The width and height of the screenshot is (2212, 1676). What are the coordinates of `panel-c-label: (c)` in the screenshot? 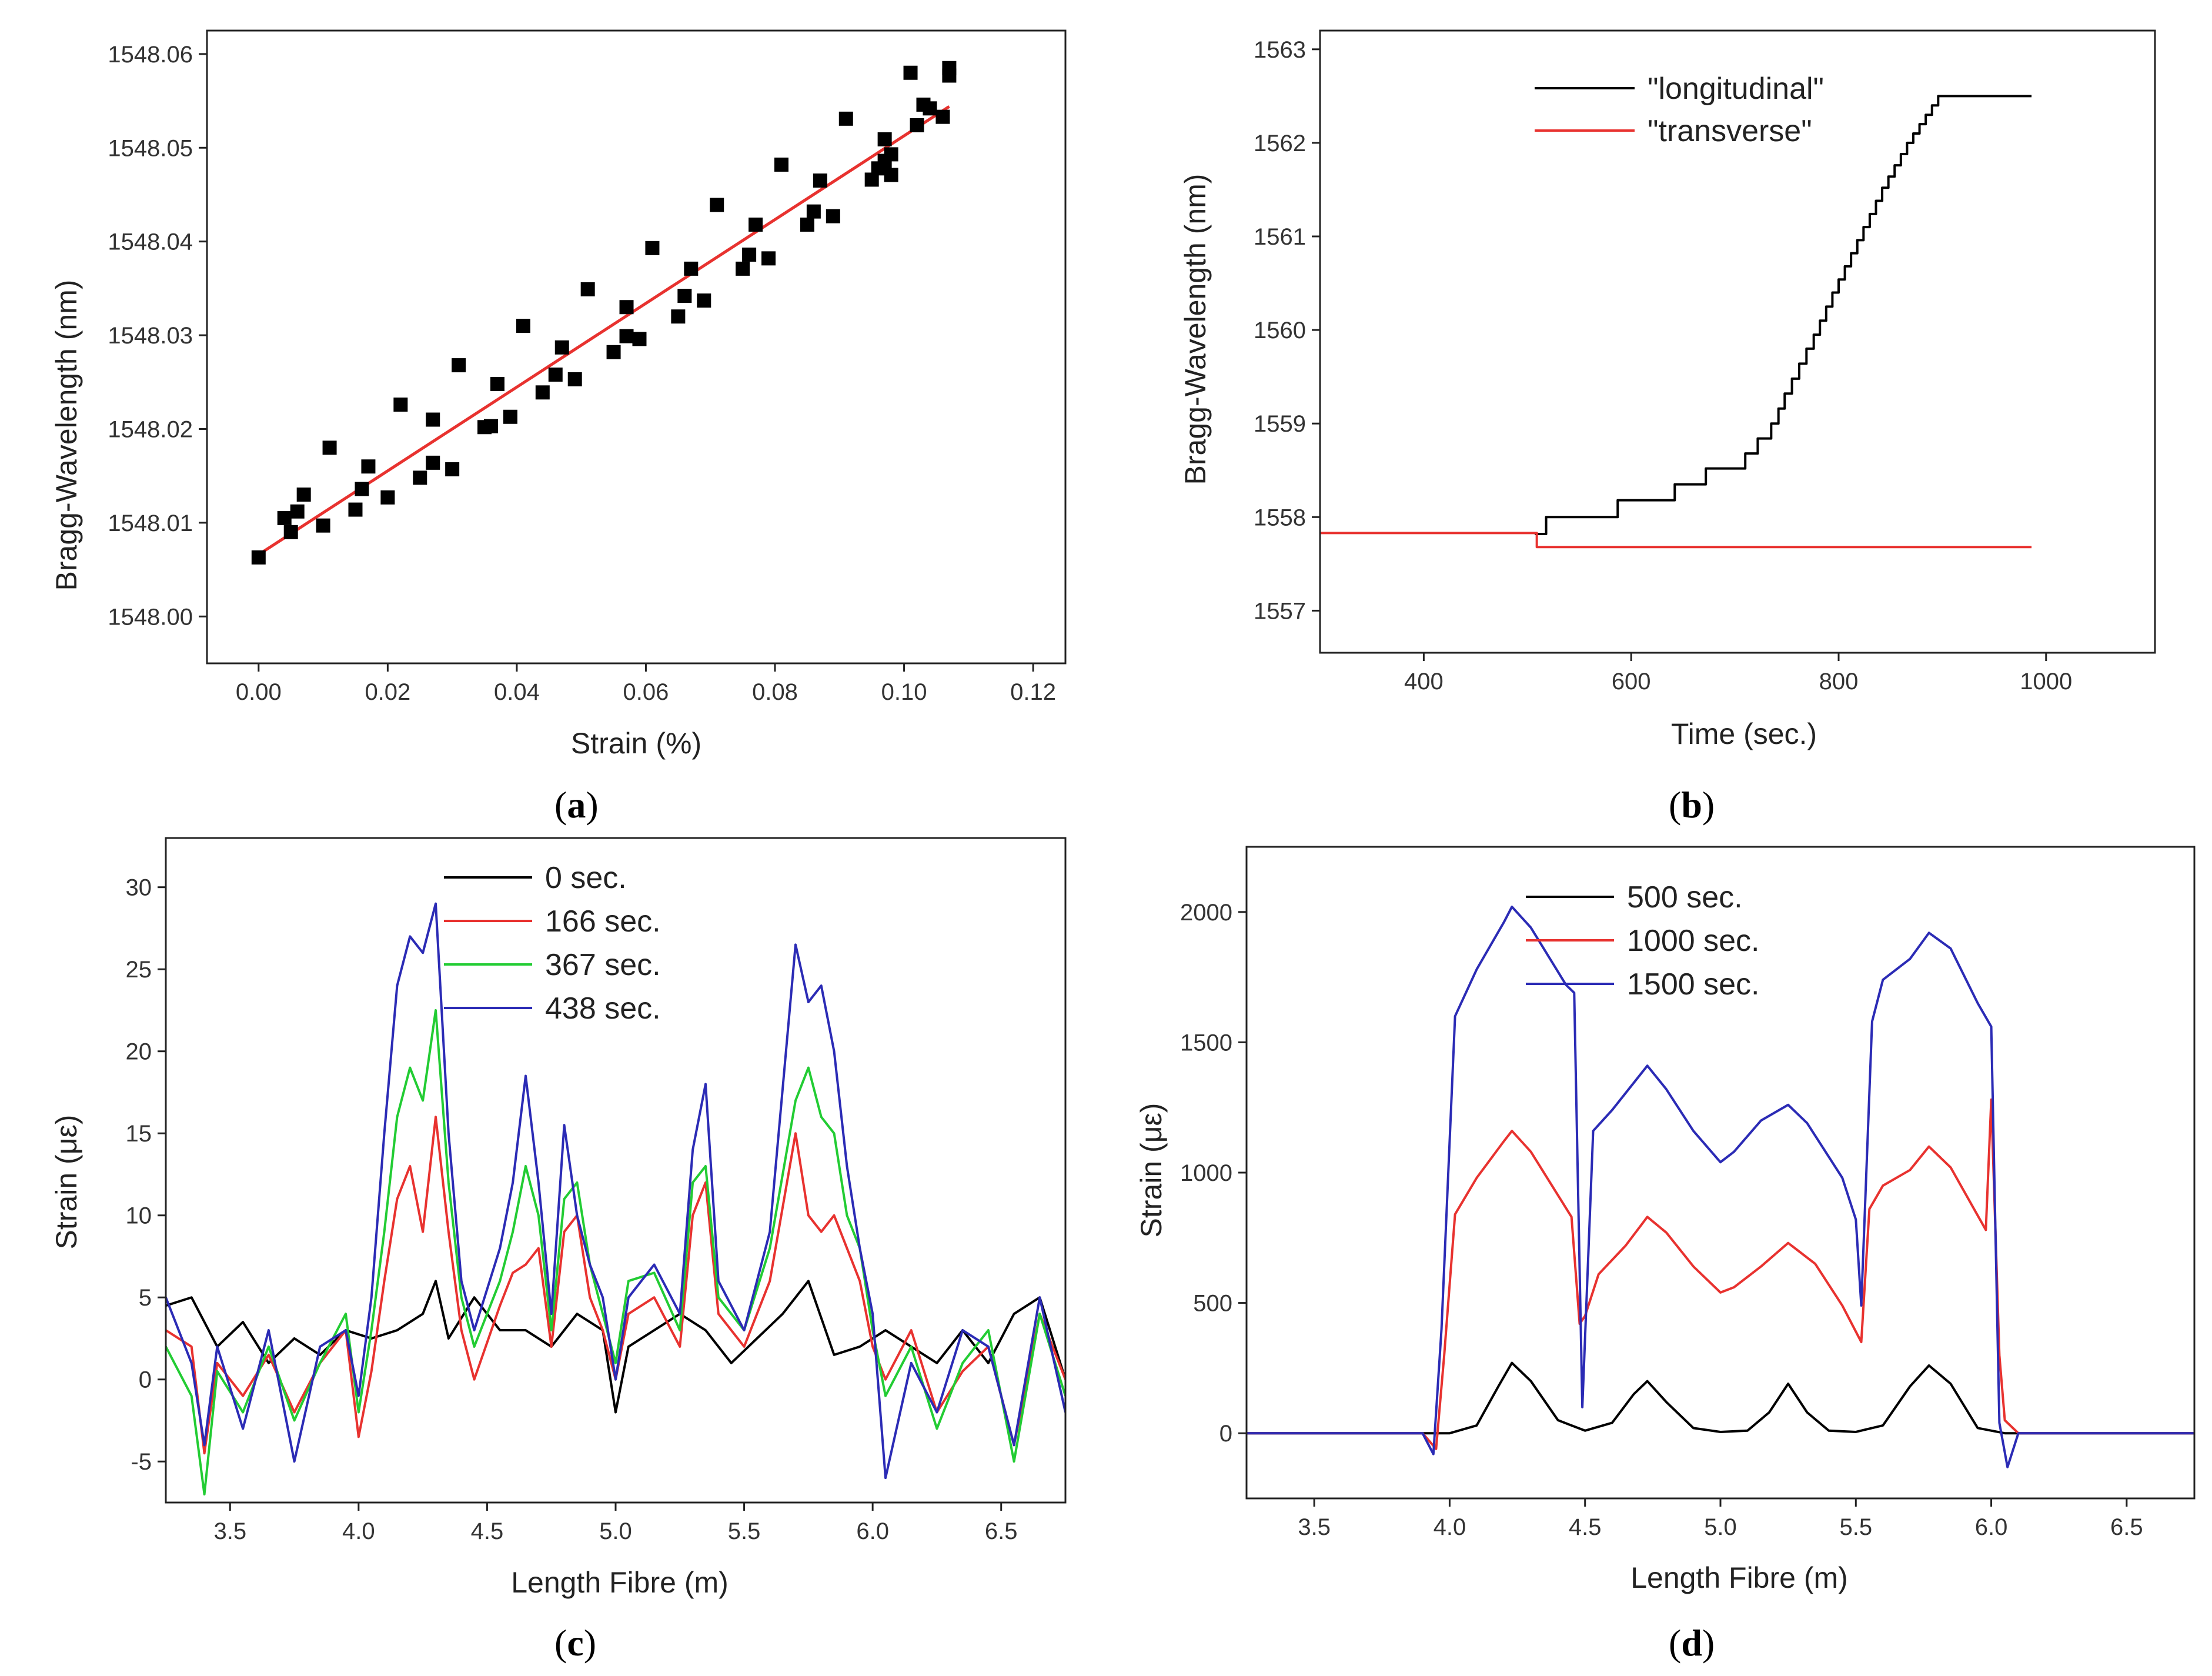 It's located at (575, 1643).